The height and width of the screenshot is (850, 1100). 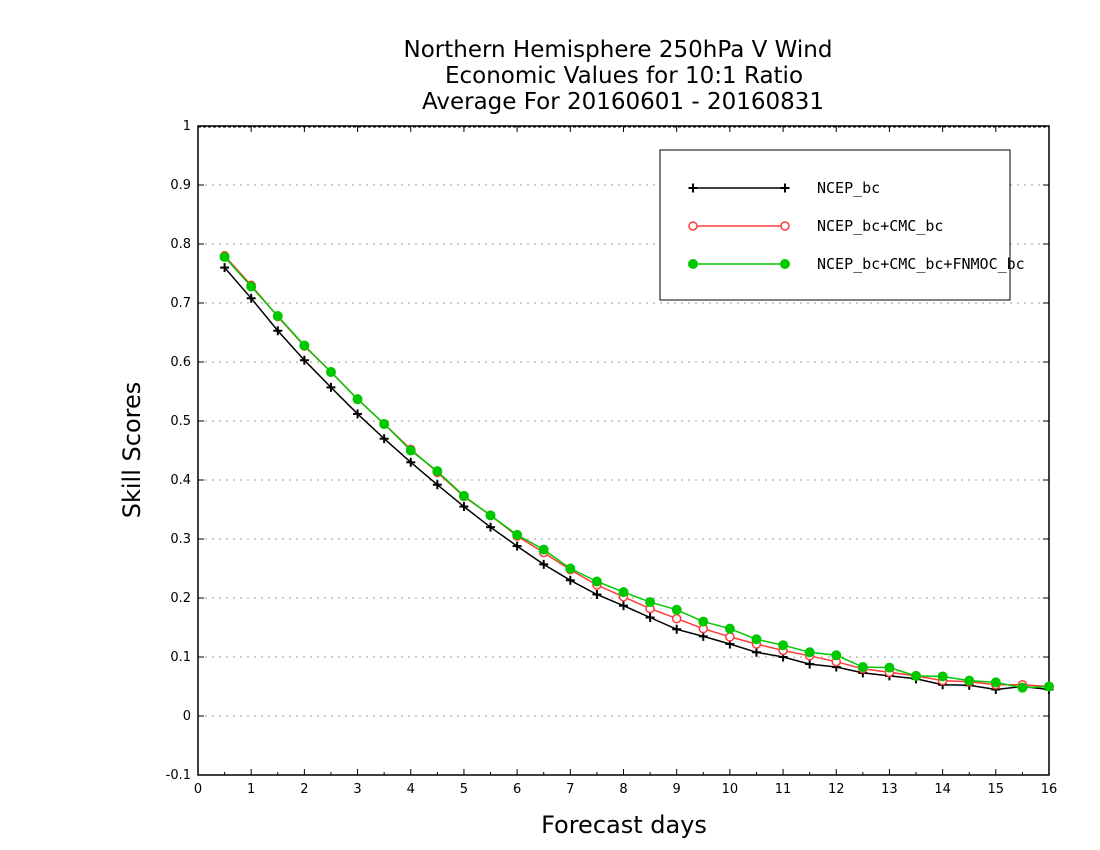 I want to click on y-tick-label: -0.1, so click(x=178, y=775).